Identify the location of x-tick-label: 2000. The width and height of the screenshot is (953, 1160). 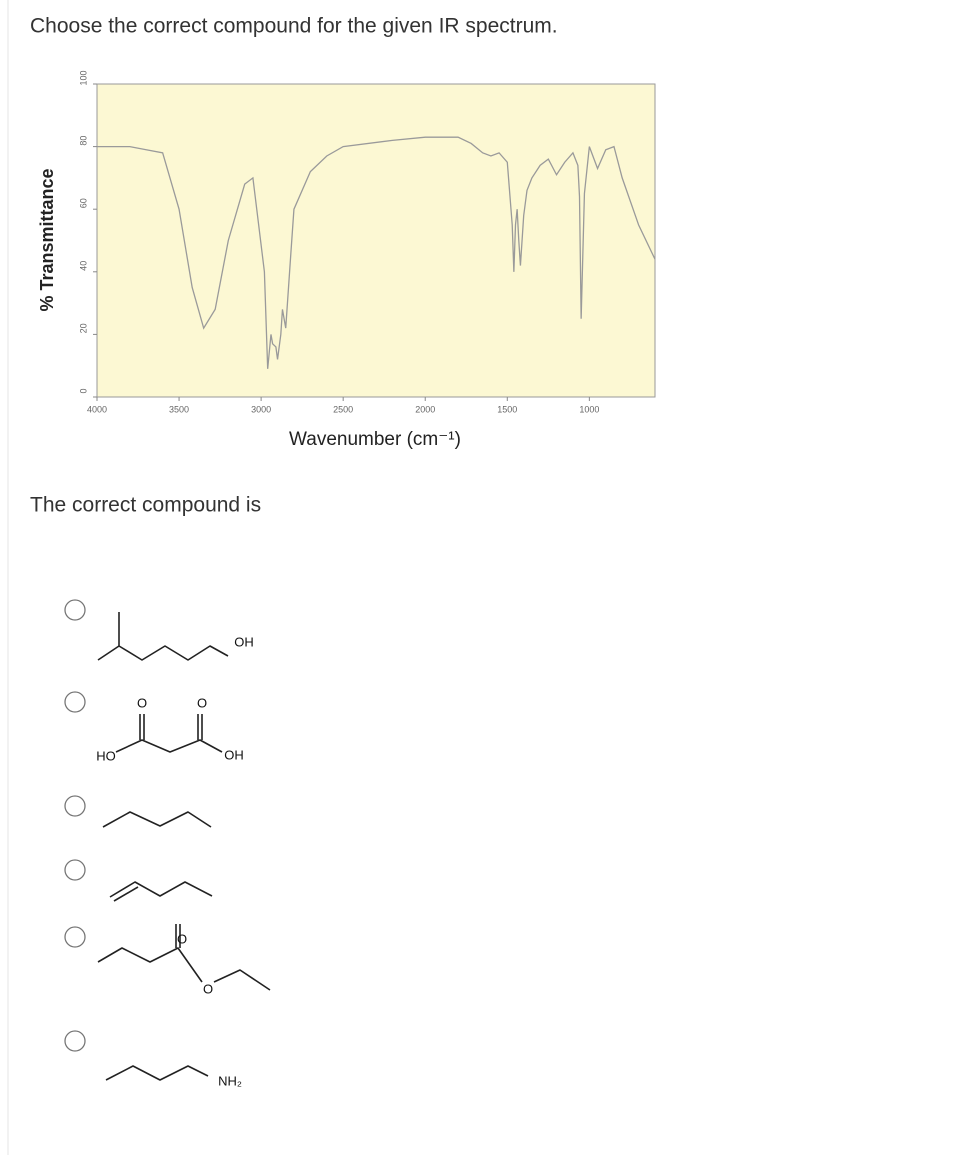
(425, 409).